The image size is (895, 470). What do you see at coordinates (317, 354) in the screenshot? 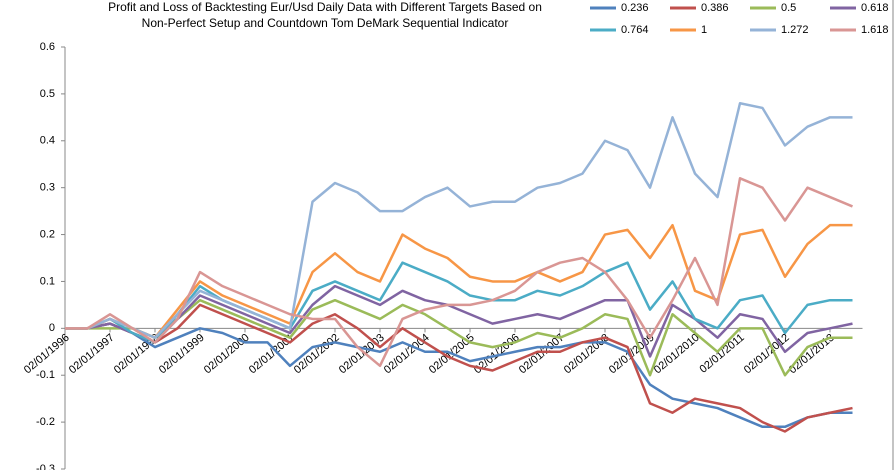
I see `x-tick-label: 02/01/2002` at bounding box center [317, 354].